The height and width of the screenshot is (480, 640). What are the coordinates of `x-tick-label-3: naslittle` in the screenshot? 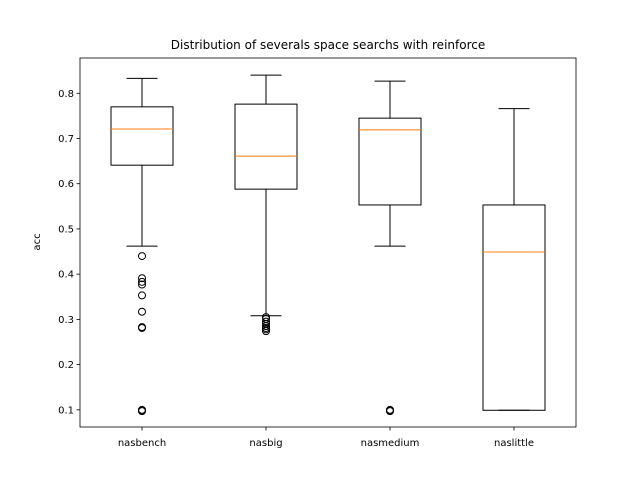 It's located at (514, 443).